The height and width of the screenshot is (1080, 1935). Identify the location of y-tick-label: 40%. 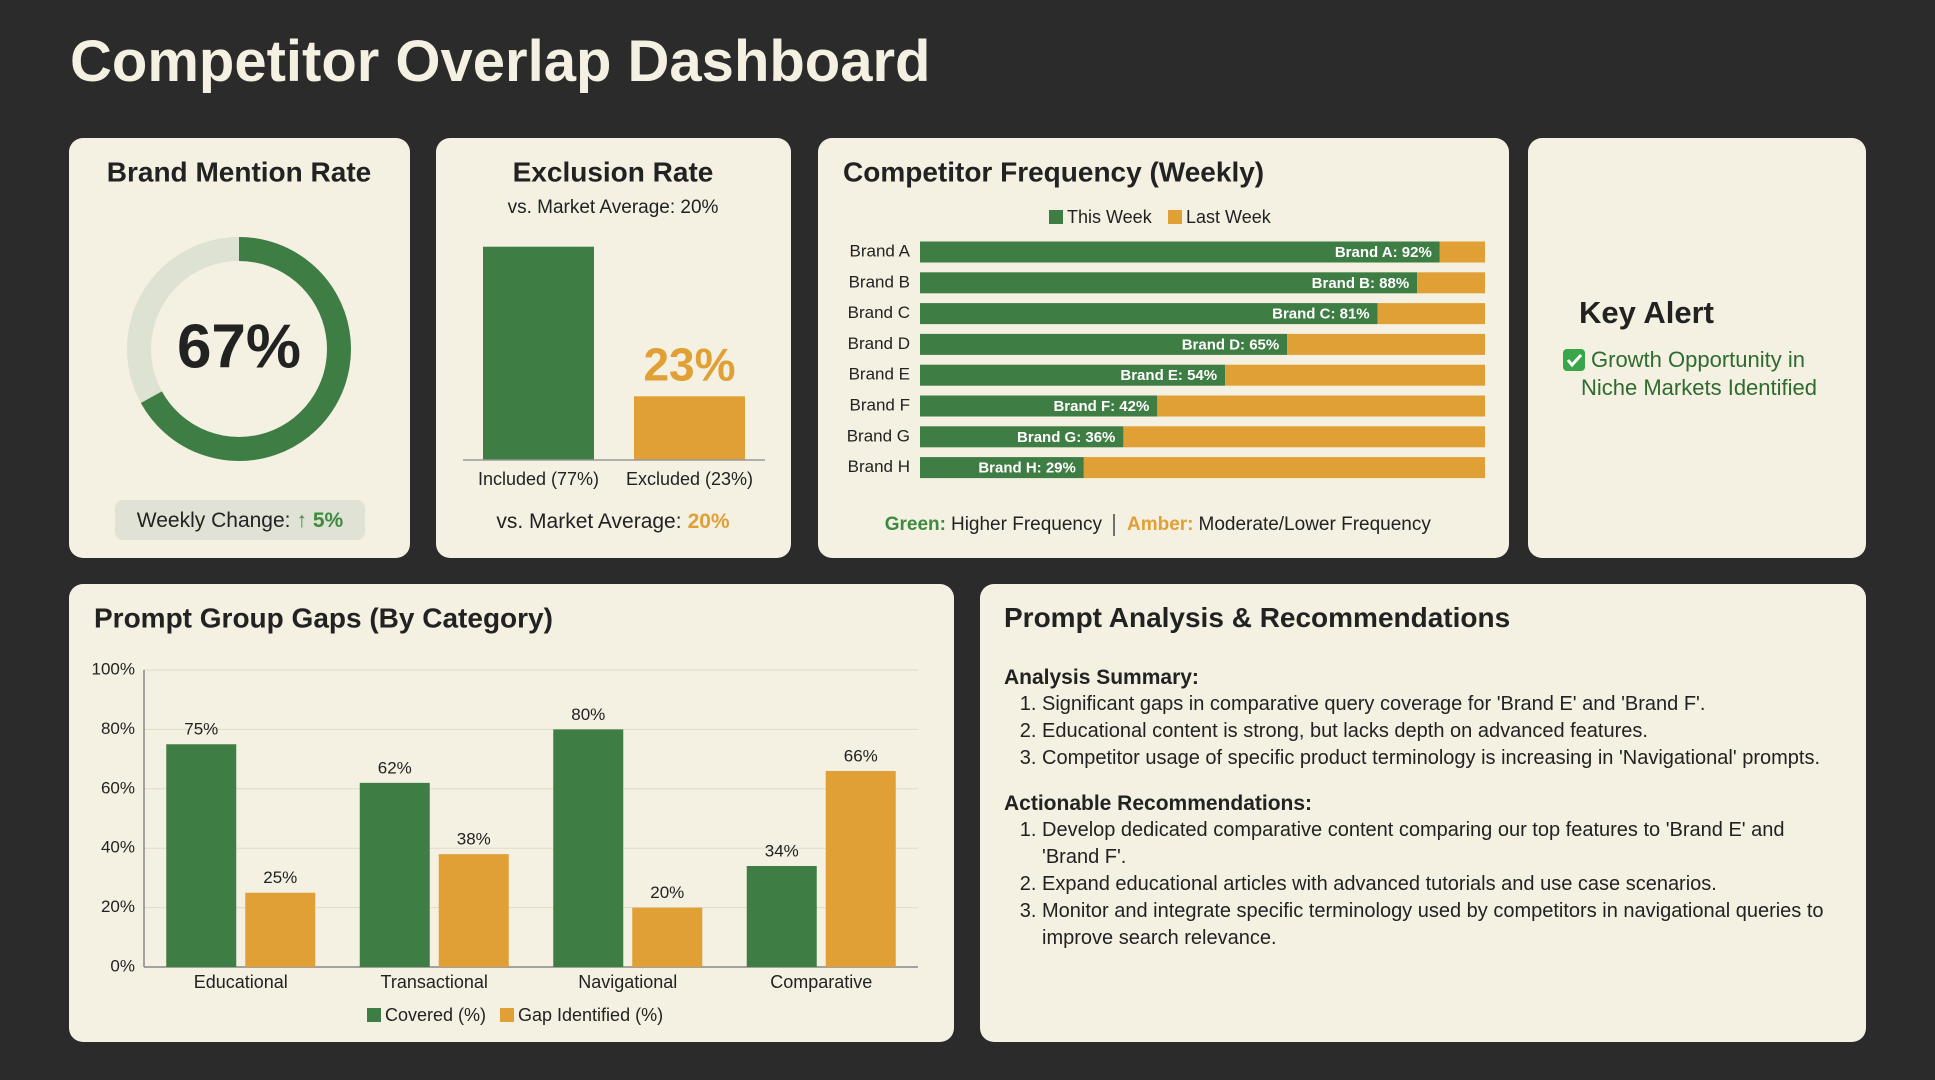
(118, 847).